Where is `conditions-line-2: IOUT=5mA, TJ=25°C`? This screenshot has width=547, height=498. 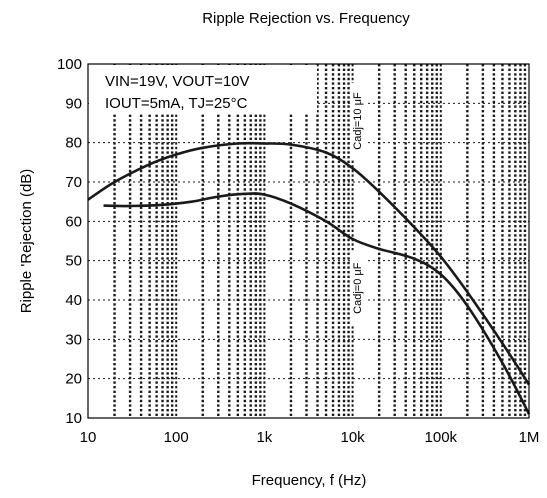
conditions-line-2: IOUT=5mA, TJ=25°C is located at coordinates (176, 103).